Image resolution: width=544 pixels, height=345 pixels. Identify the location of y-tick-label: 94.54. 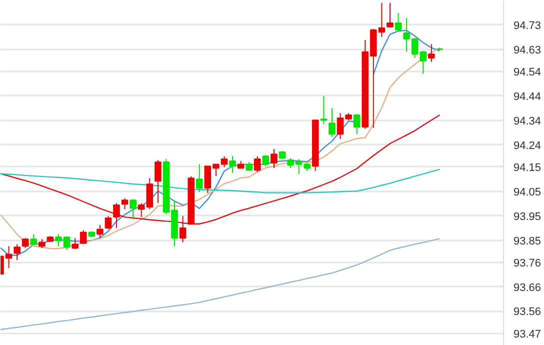
(528, 72).